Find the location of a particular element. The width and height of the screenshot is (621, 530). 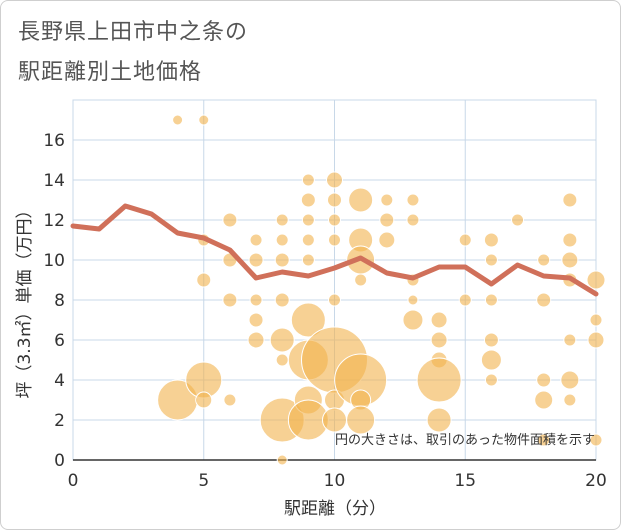

x-tick-label: 10 is located at coordinates (335, 481).